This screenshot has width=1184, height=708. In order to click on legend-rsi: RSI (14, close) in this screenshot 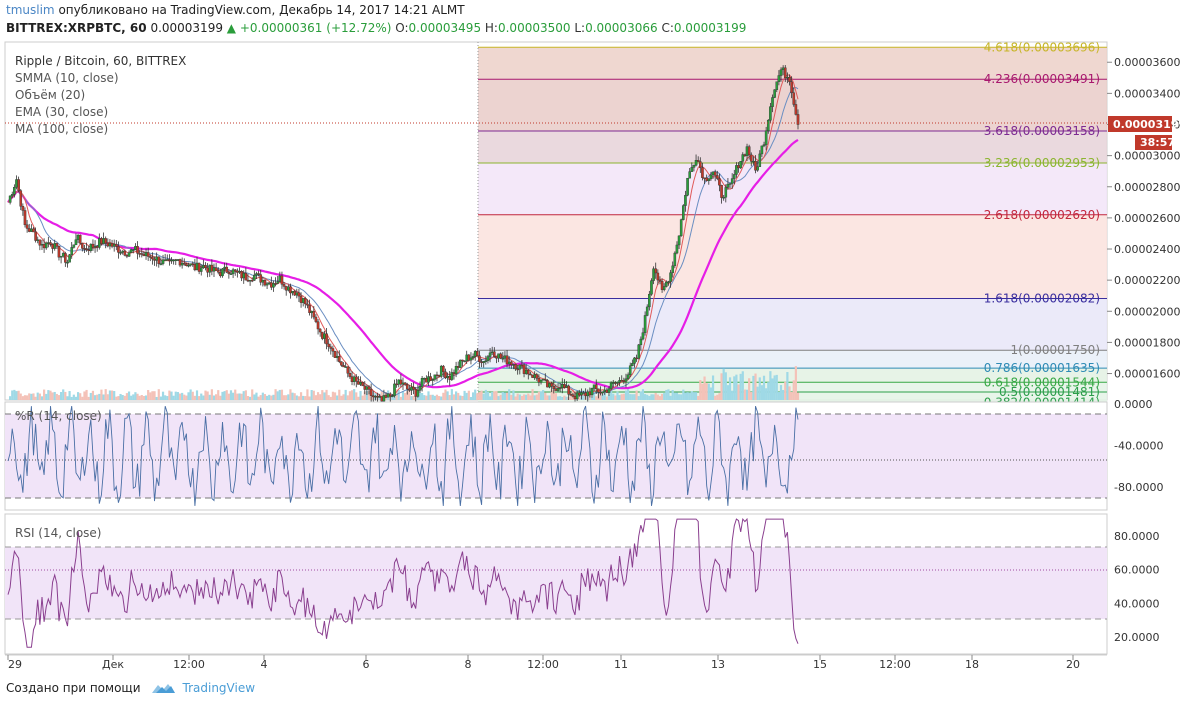, I will do `click(58, 533)`.